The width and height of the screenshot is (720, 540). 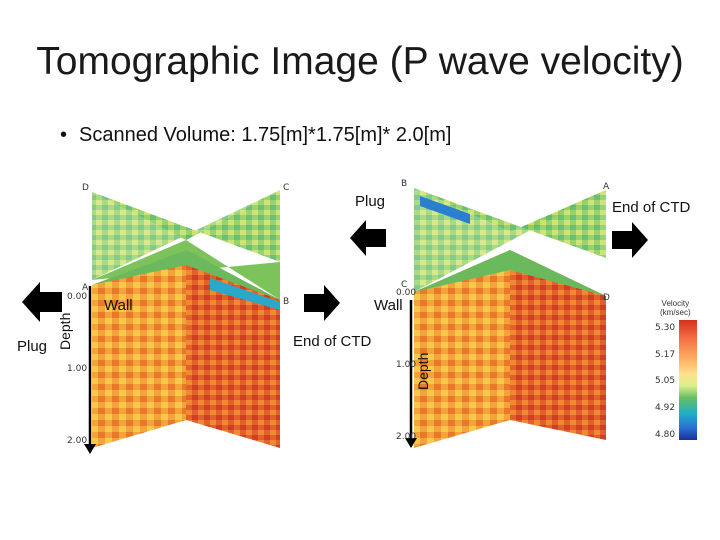 What do you see at coordinates (665, 328) in the screenshot?
I see `legend-tick-0: 5.30` at bounding box center [665, 328].